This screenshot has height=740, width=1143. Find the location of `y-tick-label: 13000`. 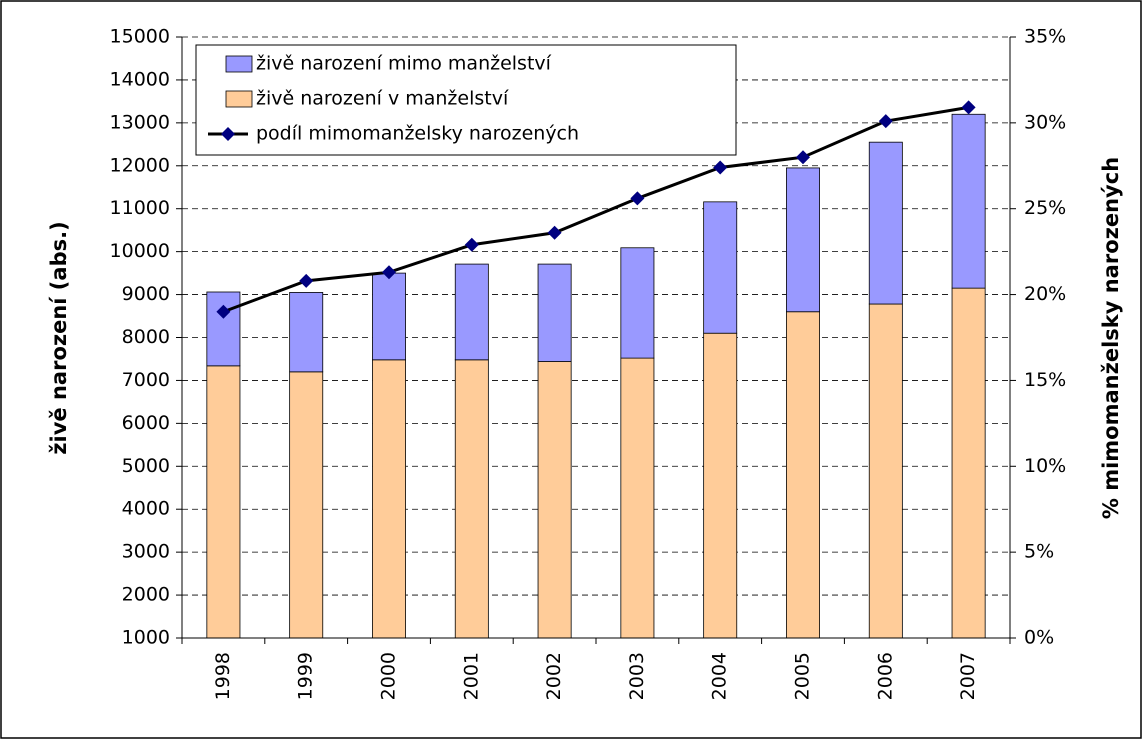

y-tick-label: 13000 is located at coordinates (140, 122).